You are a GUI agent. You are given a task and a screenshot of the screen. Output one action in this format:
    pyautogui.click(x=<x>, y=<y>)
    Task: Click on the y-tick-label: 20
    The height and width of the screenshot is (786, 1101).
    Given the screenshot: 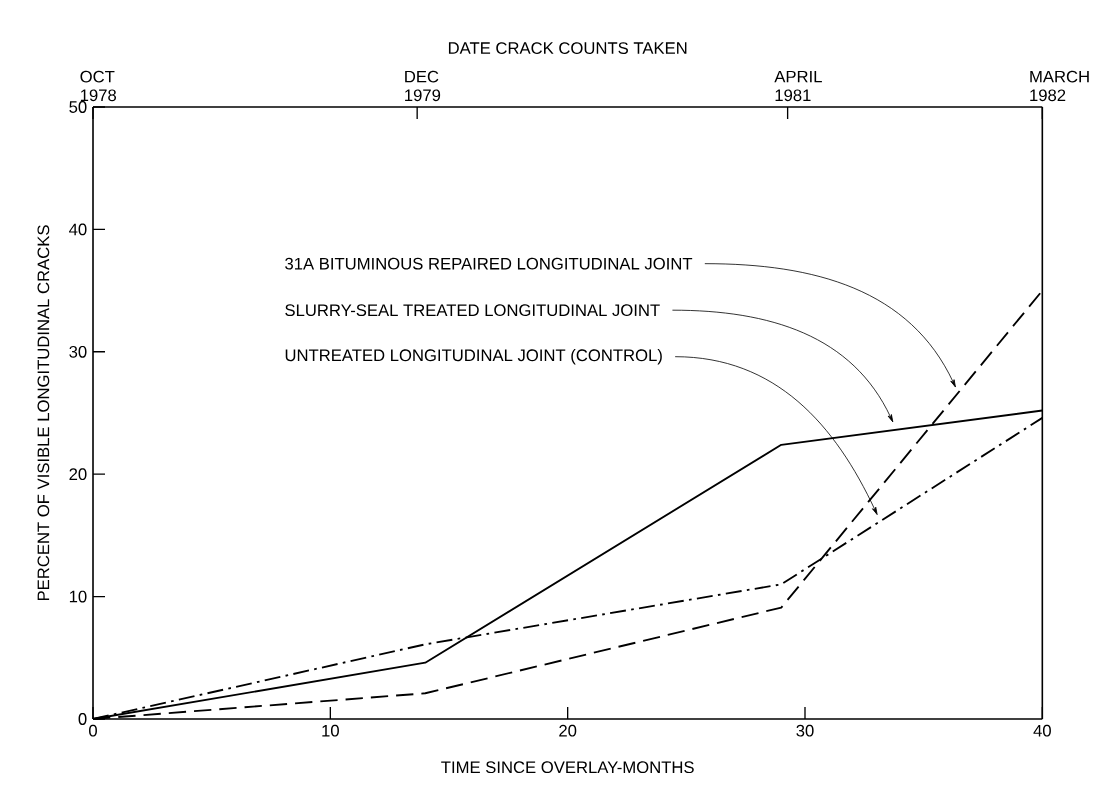 What is the action you would take?
    pyautogui.click(x=78, y=474)
    